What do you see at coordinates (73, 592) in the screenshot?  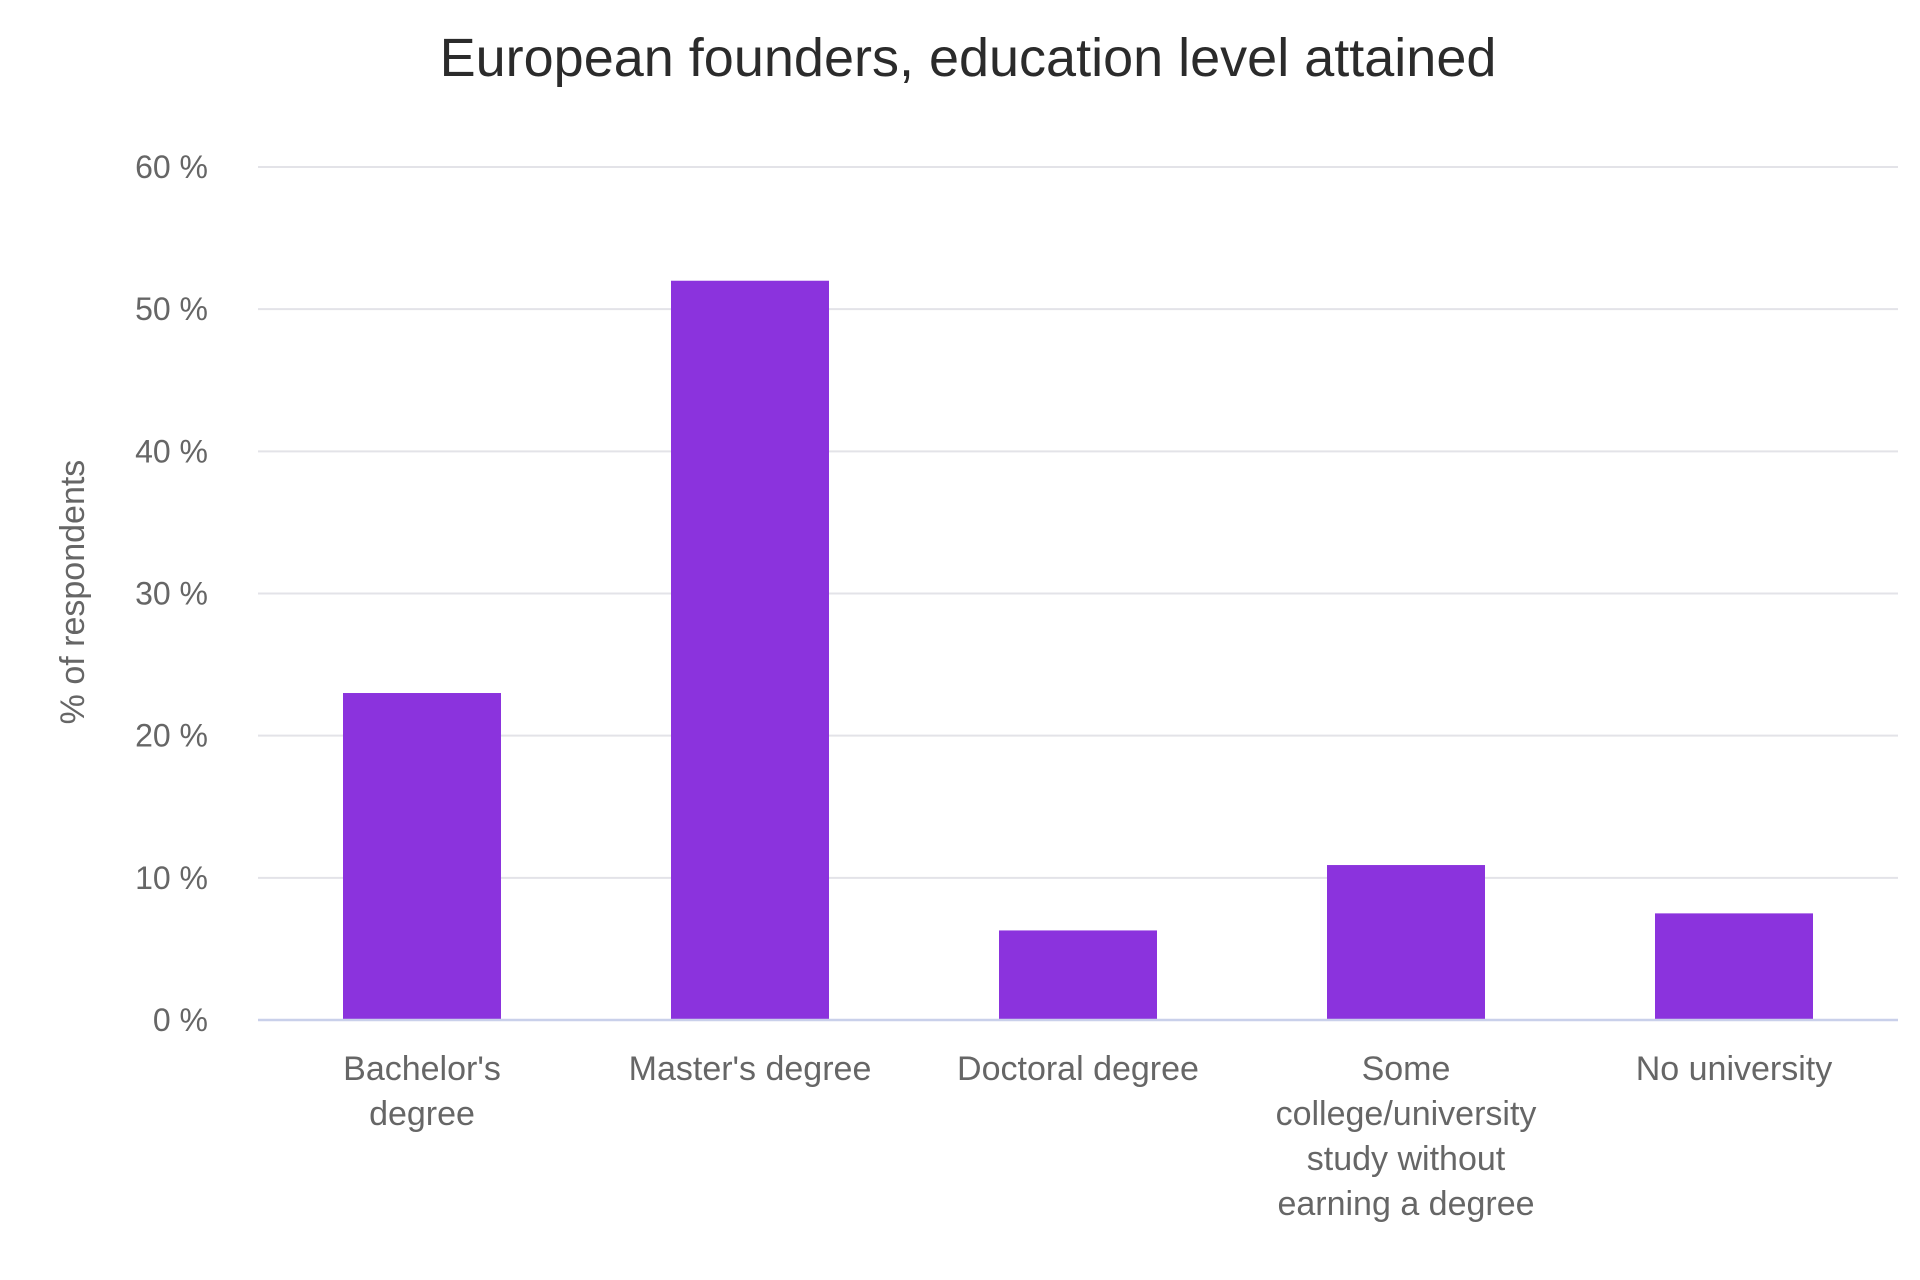 I see `y-axis-title: % of respondents` at bounding box center [73, 592].